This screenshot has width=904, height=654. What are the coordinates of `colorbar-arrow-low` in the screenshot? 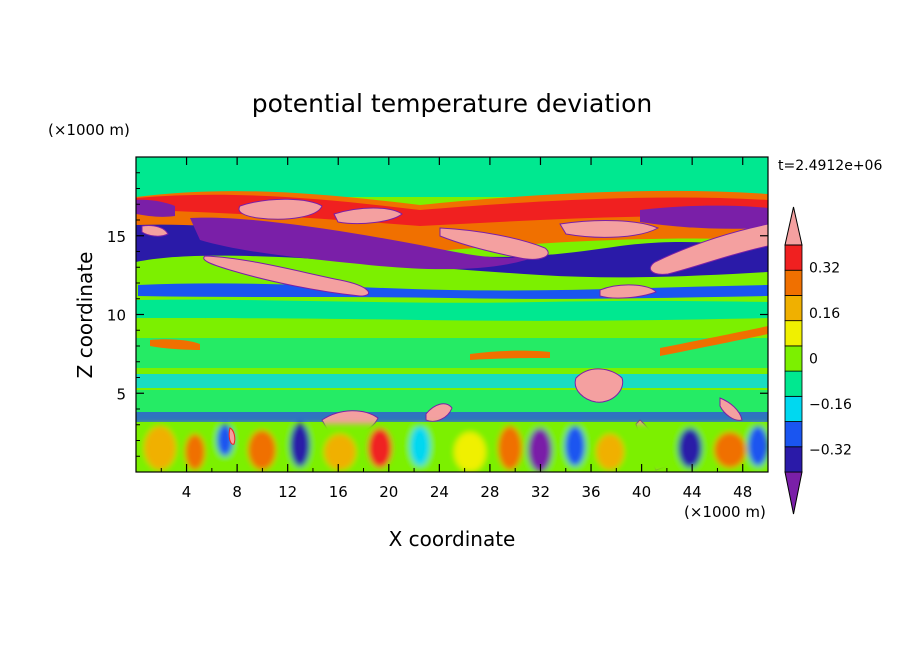 It's located at (793, 493).